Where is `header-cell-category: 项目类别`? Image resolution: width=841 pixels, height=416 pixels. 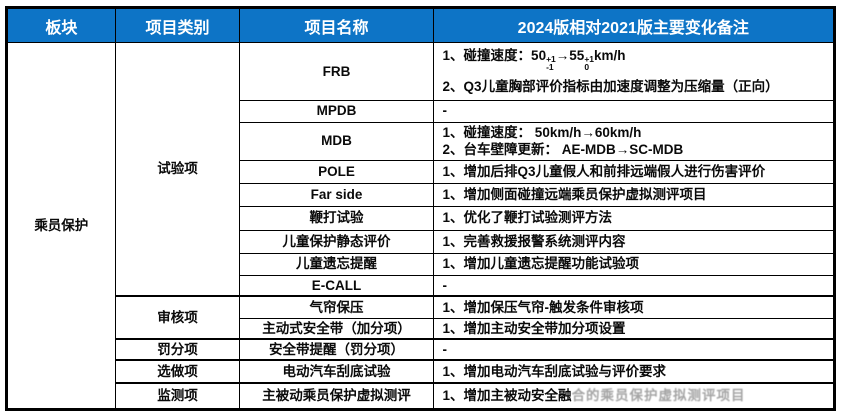
header-cell-category: 项目类别 is located at coordinates (177, 25).